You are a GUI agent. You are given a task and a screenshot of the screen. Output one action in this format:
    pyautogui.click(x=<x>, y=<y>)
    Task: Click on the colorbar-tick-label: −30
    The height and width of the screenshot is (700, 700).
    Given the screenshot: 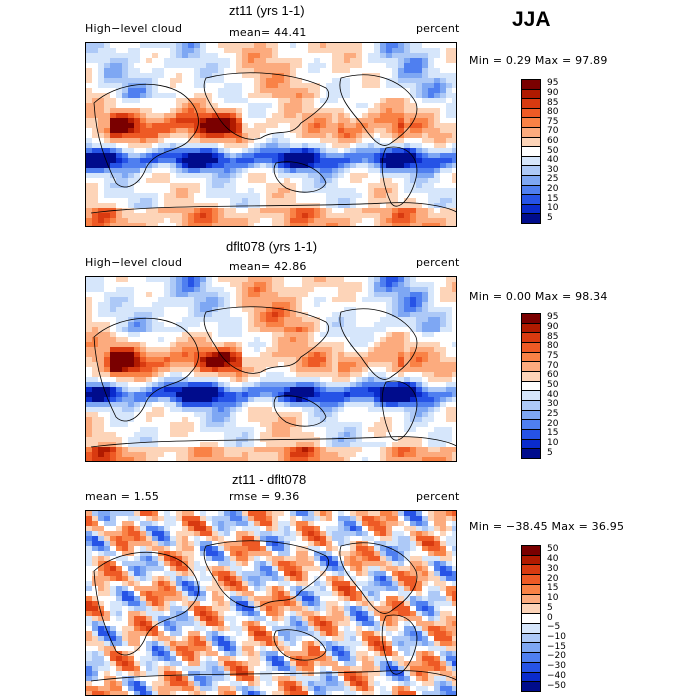 What is the action you would take?
    pyautogui.click(x=556, y=666)
    